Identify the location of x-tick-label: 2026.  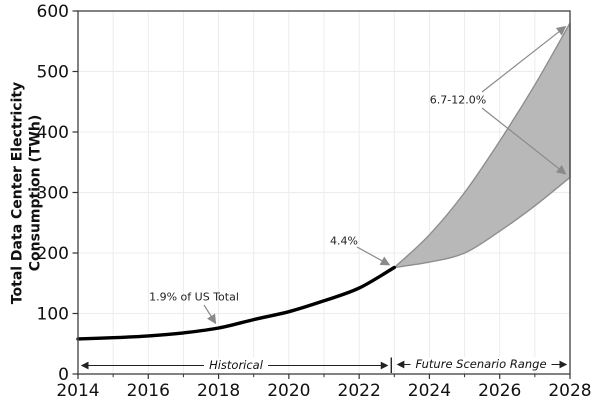
(499, 391).